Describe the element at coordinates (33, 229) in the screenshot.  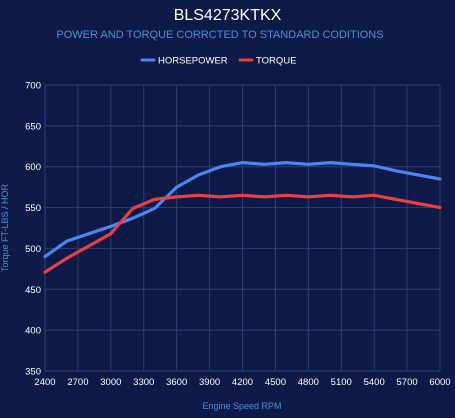
I see `y-axis-ticks: 350 400 450 500 550 600 650 700` at that location.